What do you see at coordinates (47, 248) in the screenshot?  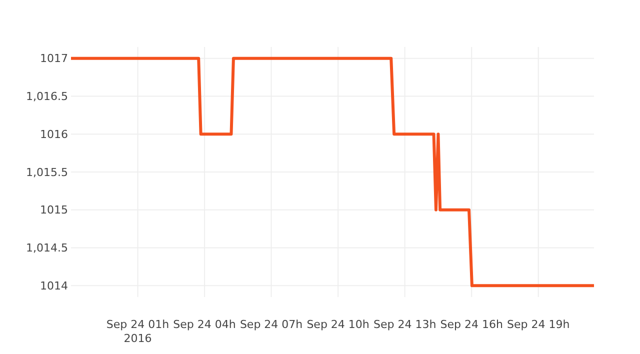 I see `y-tick-label: 1,014.5` at bounding box center [47, 248].